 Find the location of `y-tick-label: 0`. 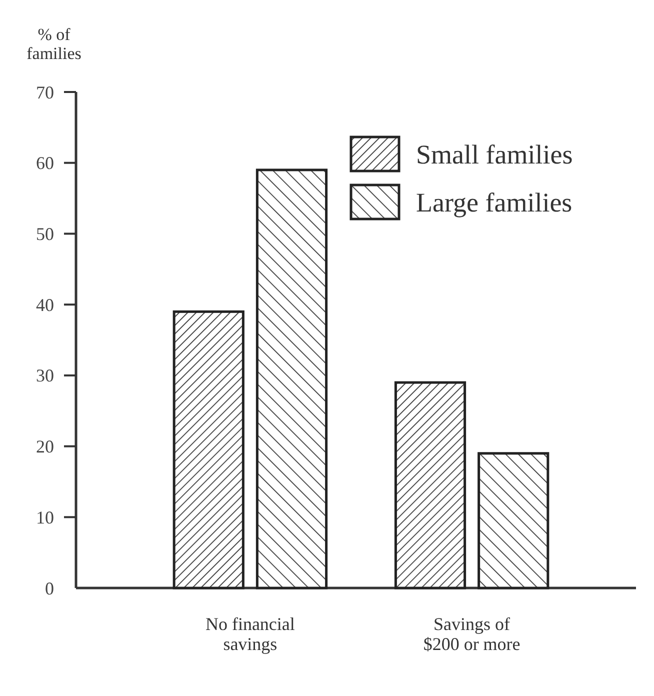

y-tick-label: 0 is located at coordinates (49, 588).